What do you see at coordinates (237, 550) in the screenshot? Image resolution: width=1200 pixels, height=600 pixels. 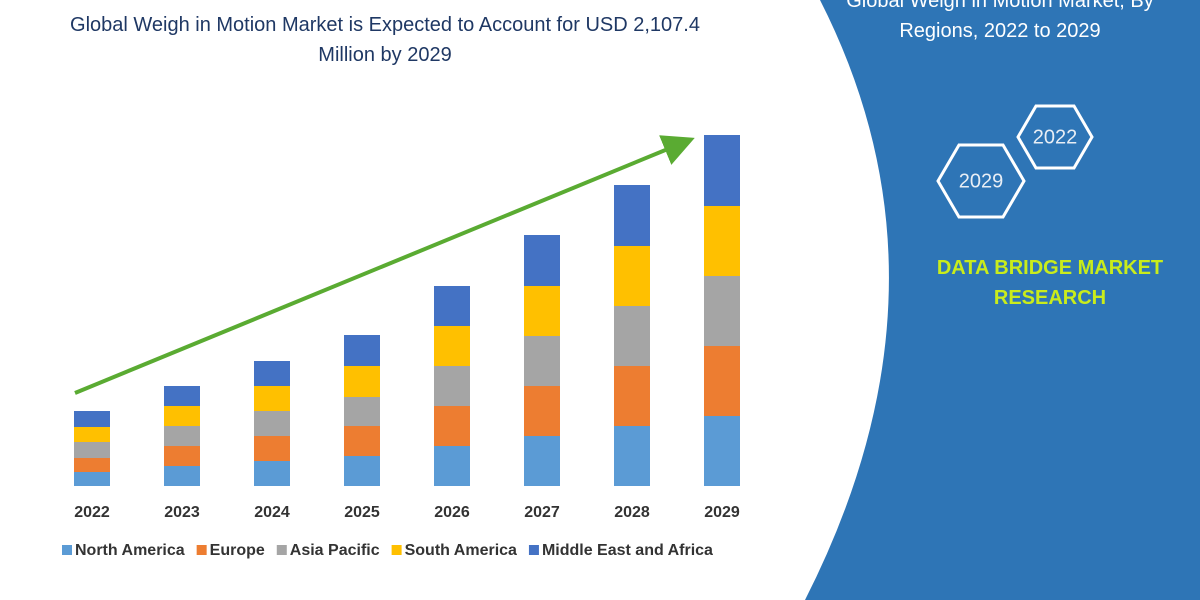 I see `legend-label: Europe` at bounding box center [237, 550].